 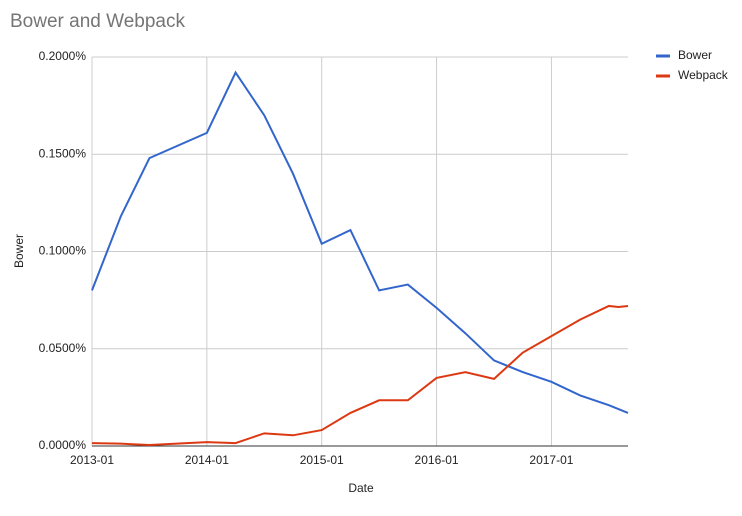 What do you see at coordinates (97, 21) in the screenshot?
I see `chart-title: Bower and Webpack` at bounding box center [97, 21].